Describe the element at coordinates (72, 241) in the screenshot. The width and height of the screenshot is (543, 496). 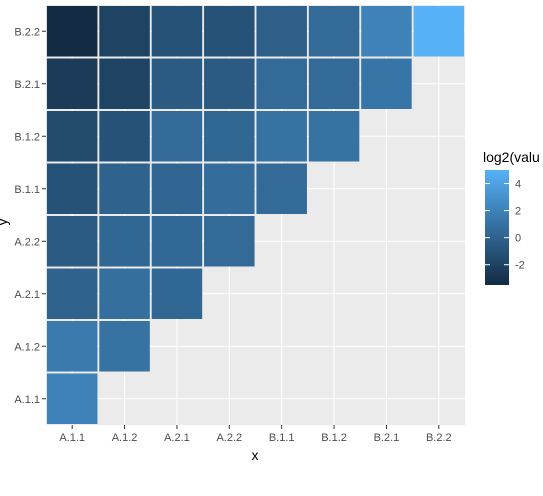
I see `heatmap-cell-A.1.1-A.2.2` at that location.